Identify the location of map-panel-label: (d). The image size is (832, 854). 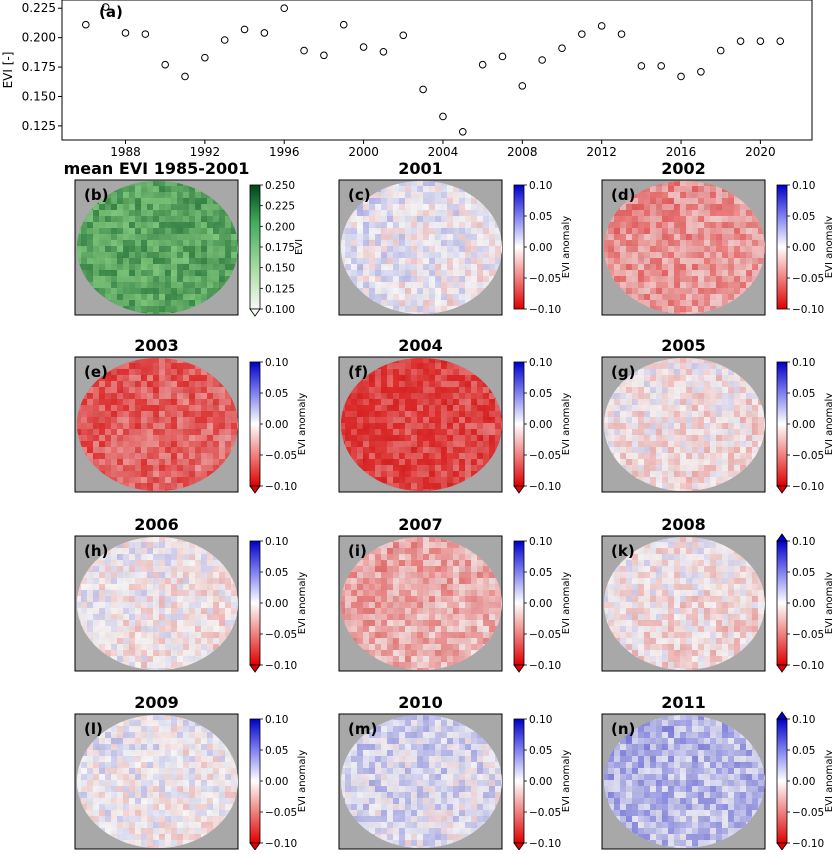
(623, 195).